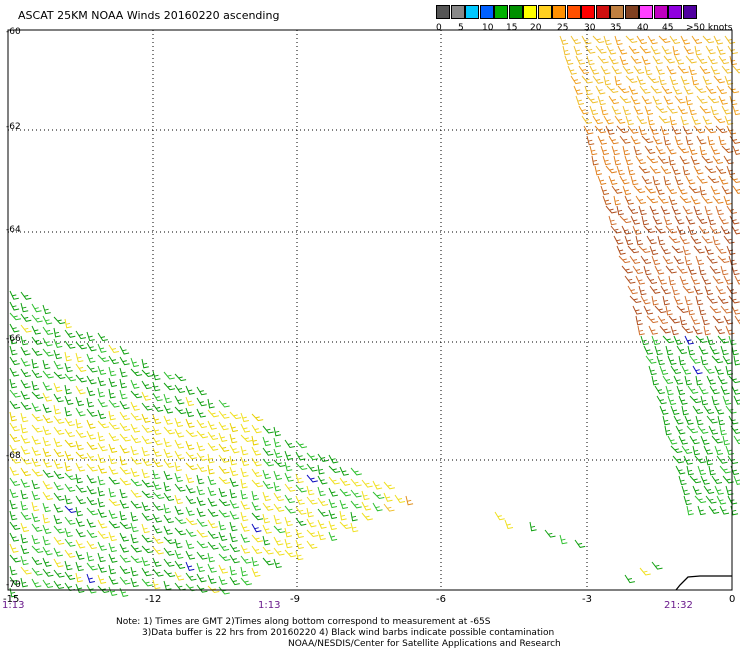  Describe the element at coordinates (295, 599) in the screenshot. I see `lon-label: -9` at that location.